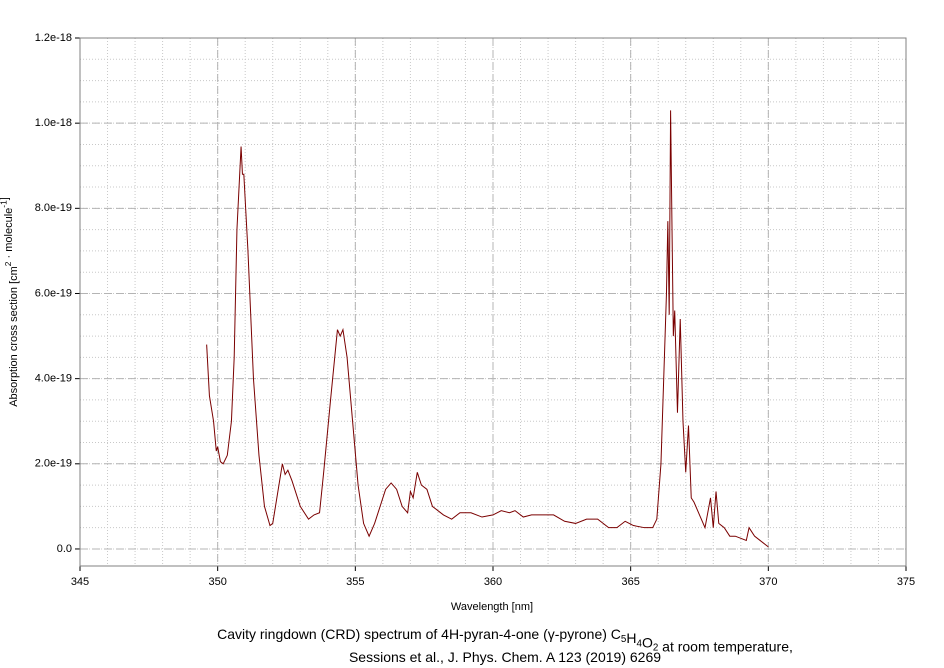  Describe the element at coordinates (53, 38) in the screenshot. I see `y-tick-label: 1.2e-18` at that location.